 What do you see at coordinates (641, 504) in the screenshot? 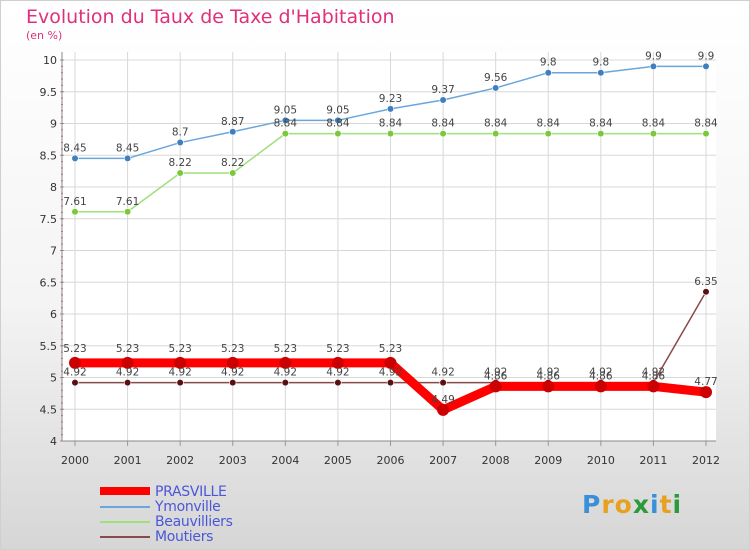
I see `logo-letter: x` at bounding box center [641, 504].